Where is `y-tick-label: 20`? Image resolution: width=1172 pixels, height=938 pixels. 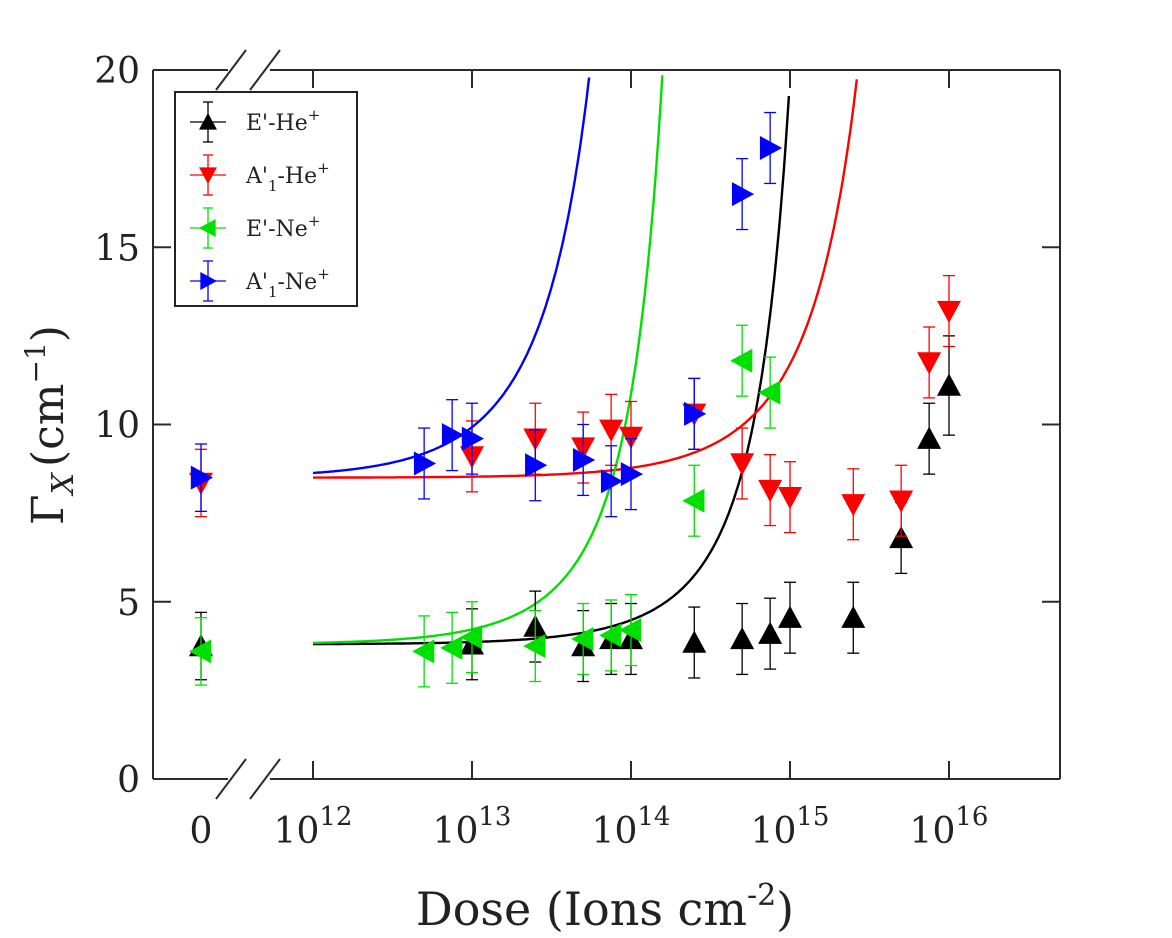 y-tick-label: 20 is located at coordinates (117, 71).